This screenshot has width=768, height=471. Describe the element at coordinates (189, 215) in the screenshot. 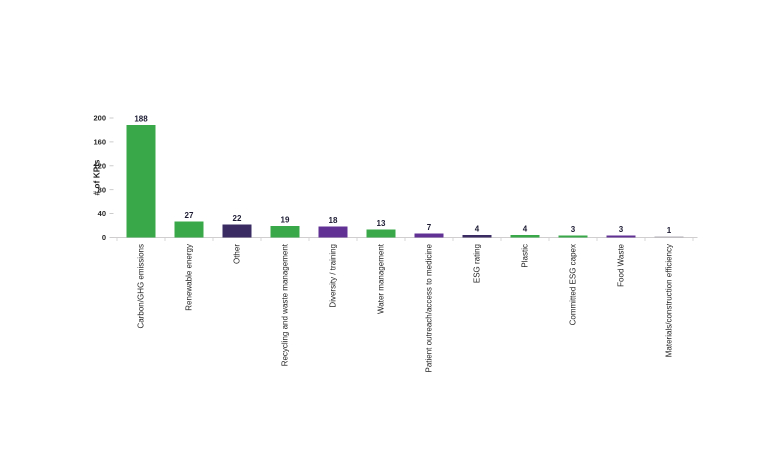

I see `bar-value-label: 27` at that location.